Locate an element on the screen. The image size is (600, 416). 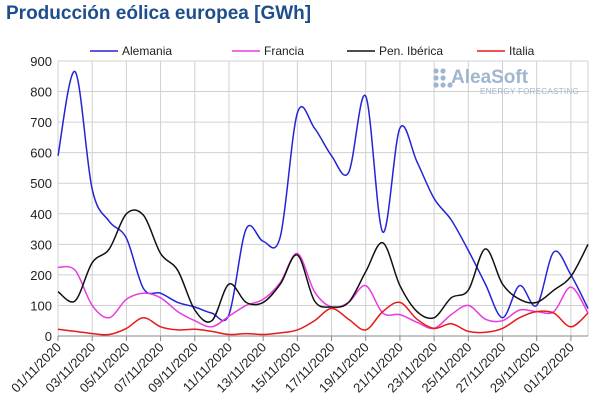
logo-dots-icon is located at coordinates (443, 78).